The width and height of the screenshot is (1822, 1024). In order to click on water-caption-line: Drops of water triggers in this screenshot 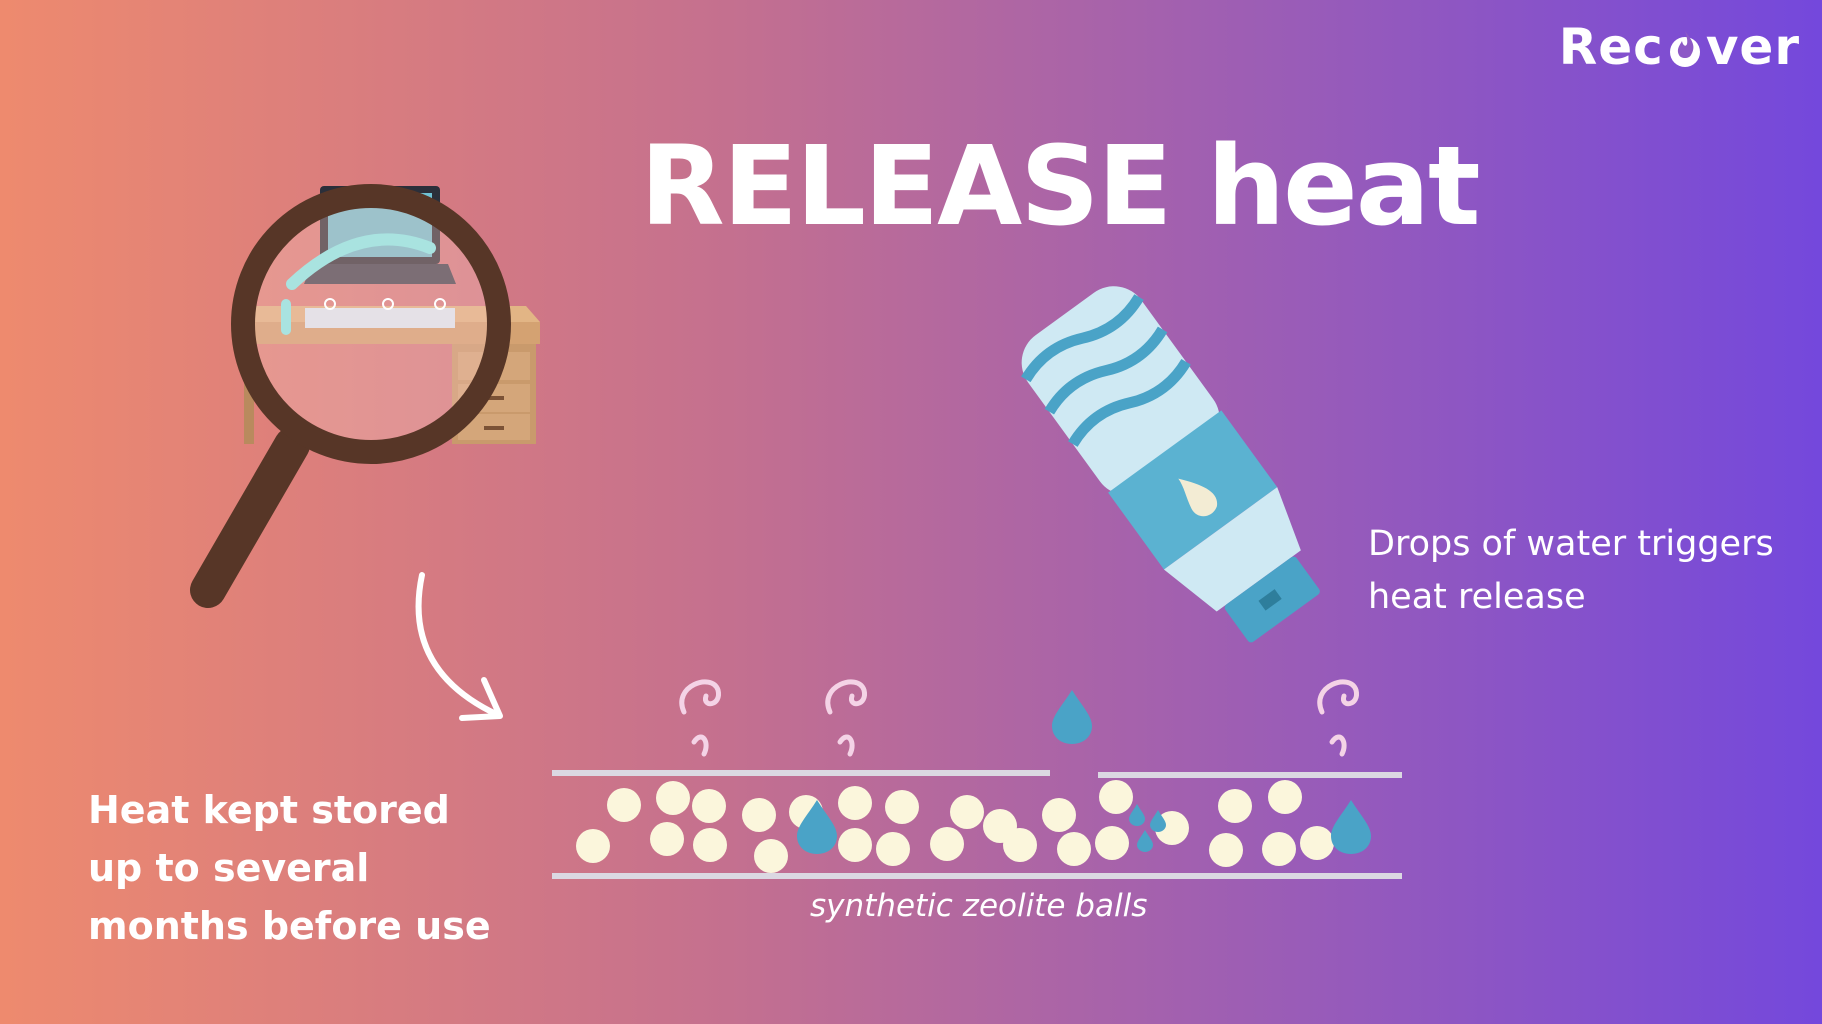, I will do `click(1571, 544)`.